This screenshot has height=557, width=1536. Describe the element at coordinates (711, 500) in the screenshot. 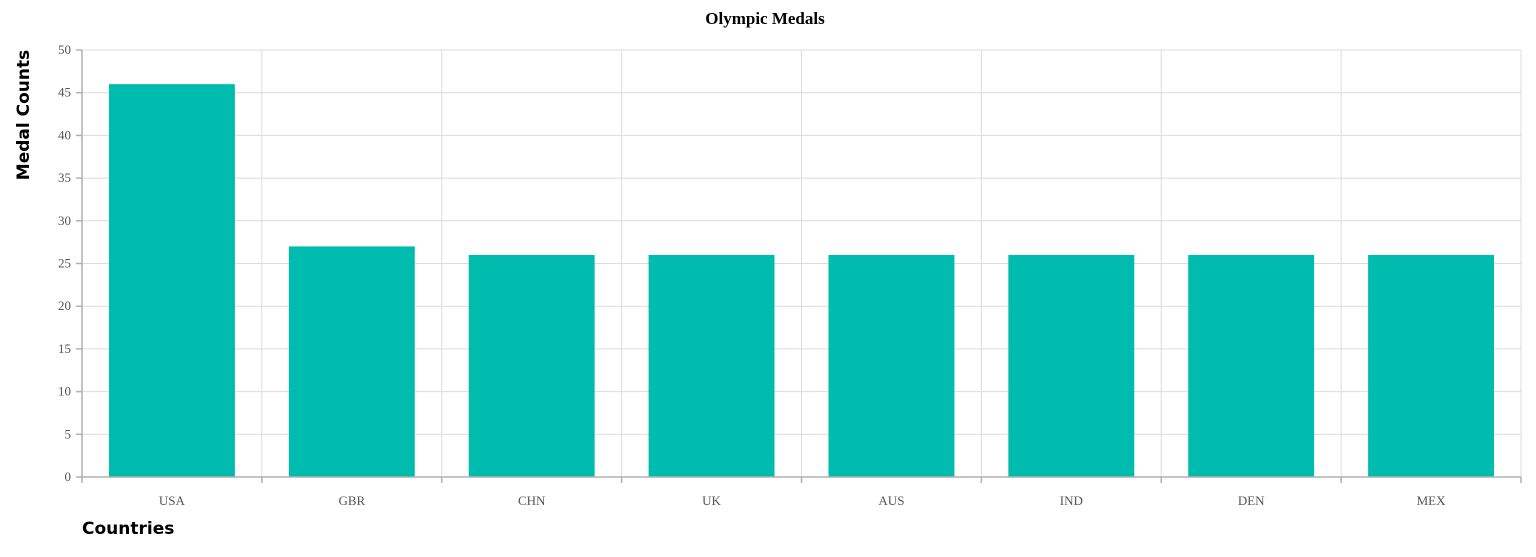

I see `x-tick-label: UK` at that location.